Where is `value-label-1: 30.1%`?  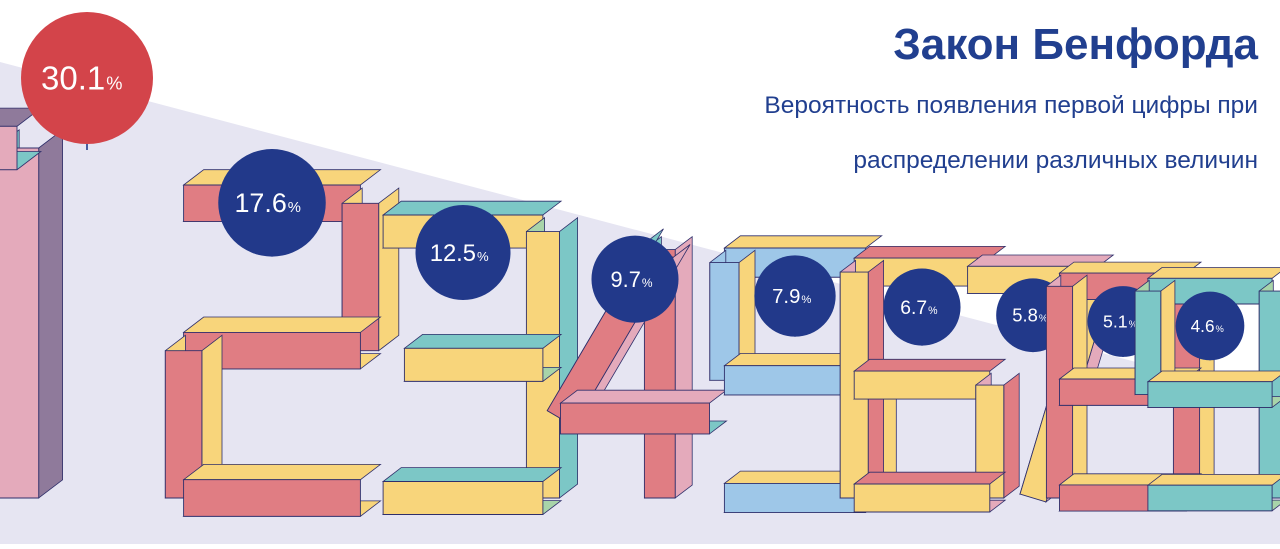 value-label-1: 30.1% is located at coordinates (81, 78).